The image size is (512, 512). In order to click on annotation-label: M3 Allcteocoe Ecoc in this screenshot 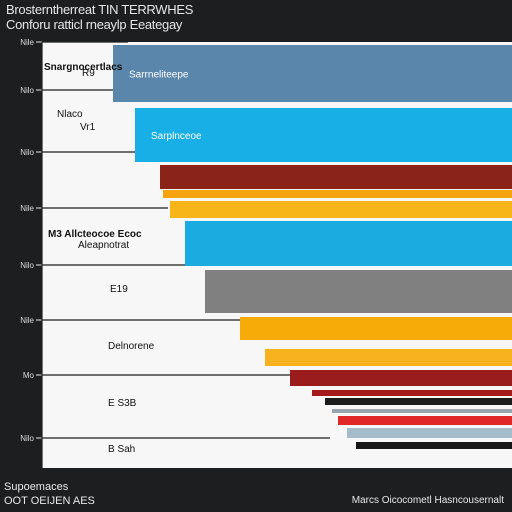, I will do `click(95, 234)`.